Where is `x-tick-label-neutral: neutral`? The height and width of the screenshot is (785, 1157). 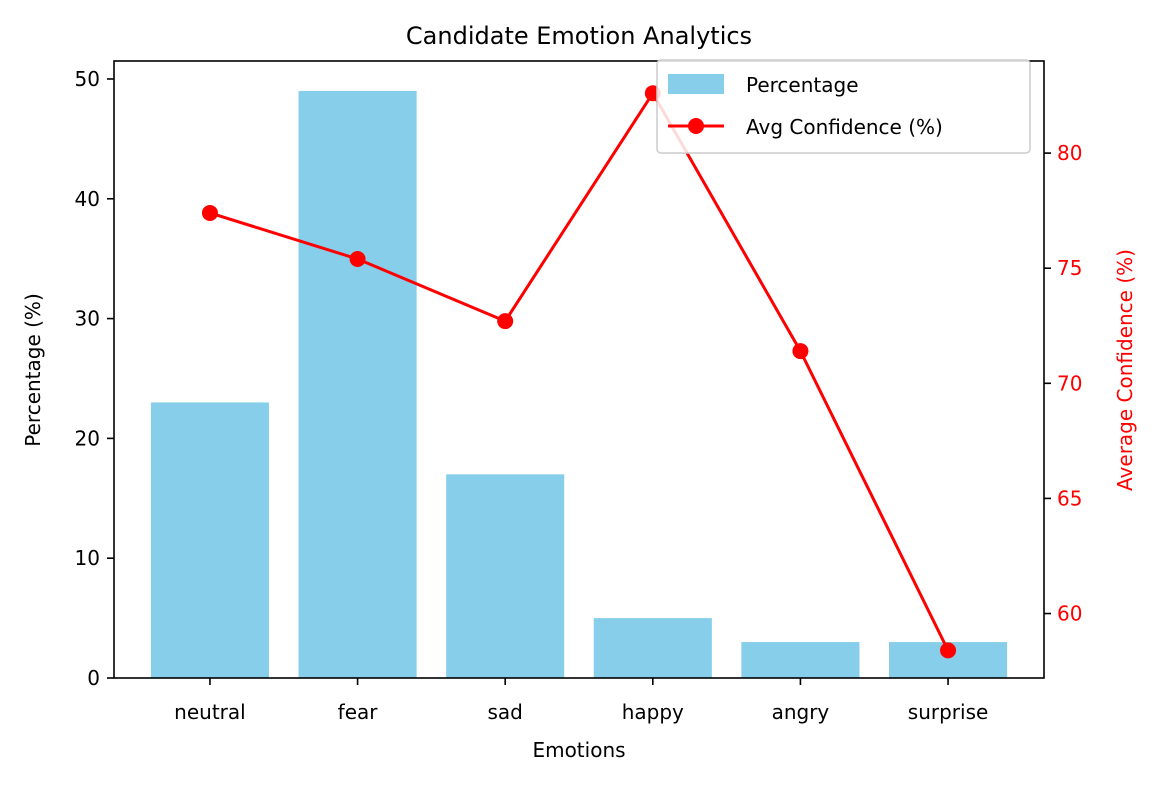
x-tick-label-neutral: neutral is located at coordinates (210, 712).